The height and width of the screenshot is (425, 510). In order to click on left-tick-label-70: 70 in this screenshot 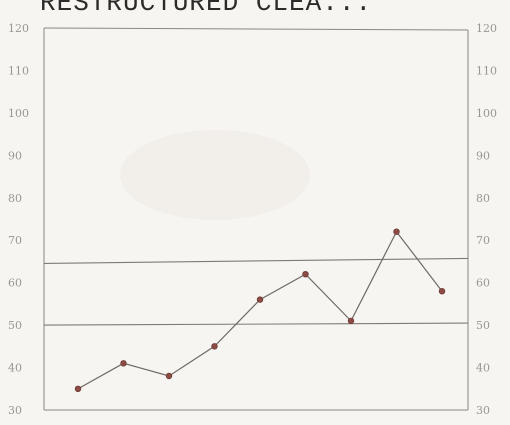, I will do `click(15, 240)`.